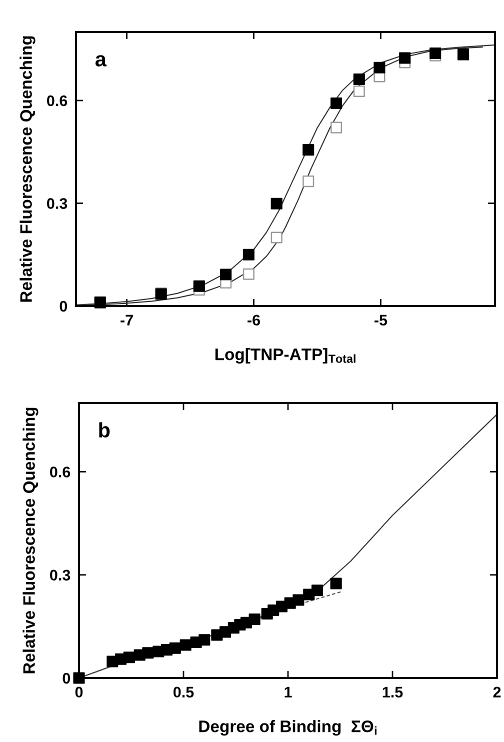  I want to click on x-tick-label: 2, so click(497, 692).